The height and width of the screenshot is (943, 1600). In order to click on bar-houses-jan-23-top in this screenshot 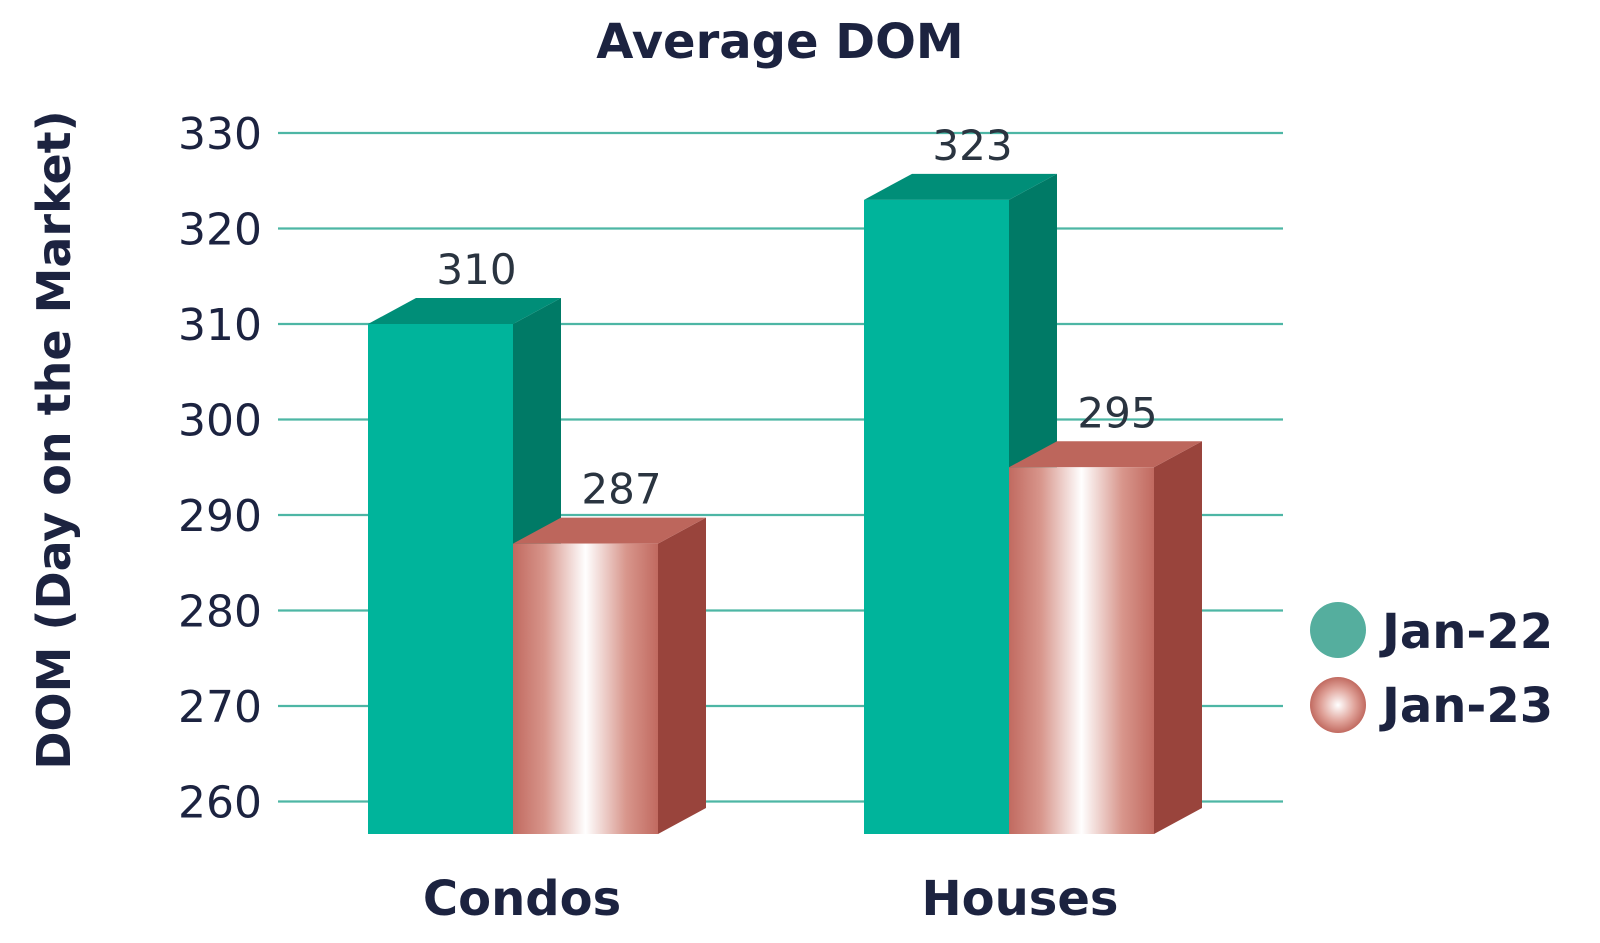, I will do `click(1105, 454)`.